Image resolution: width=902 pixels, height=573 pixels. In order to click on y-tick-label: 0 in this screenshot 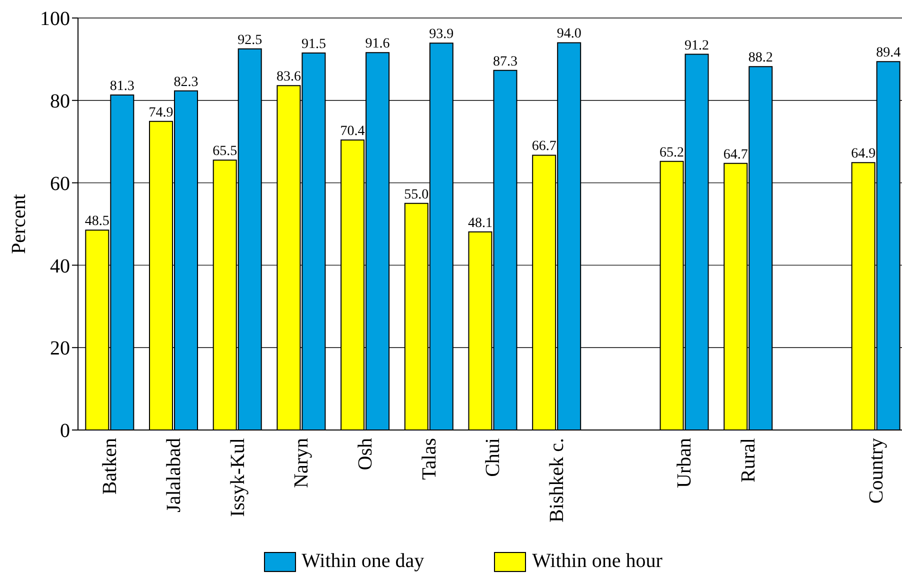, I will do `click(65, 431)`.